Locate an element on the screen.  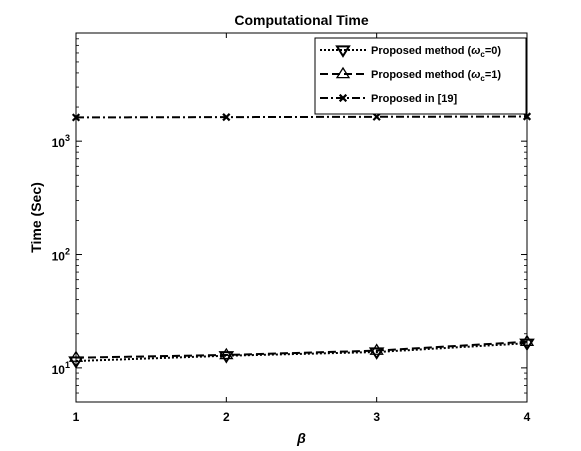
series is located at coordinates (301, 348).